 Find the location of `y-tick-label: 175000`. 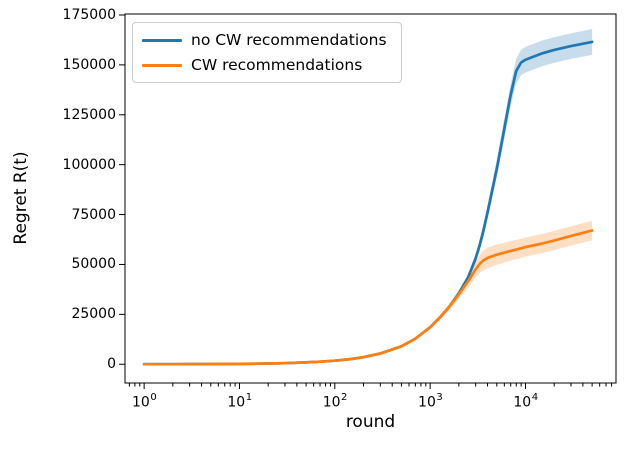

y-tick-label: 175000 is located at coordinates (89, 14).